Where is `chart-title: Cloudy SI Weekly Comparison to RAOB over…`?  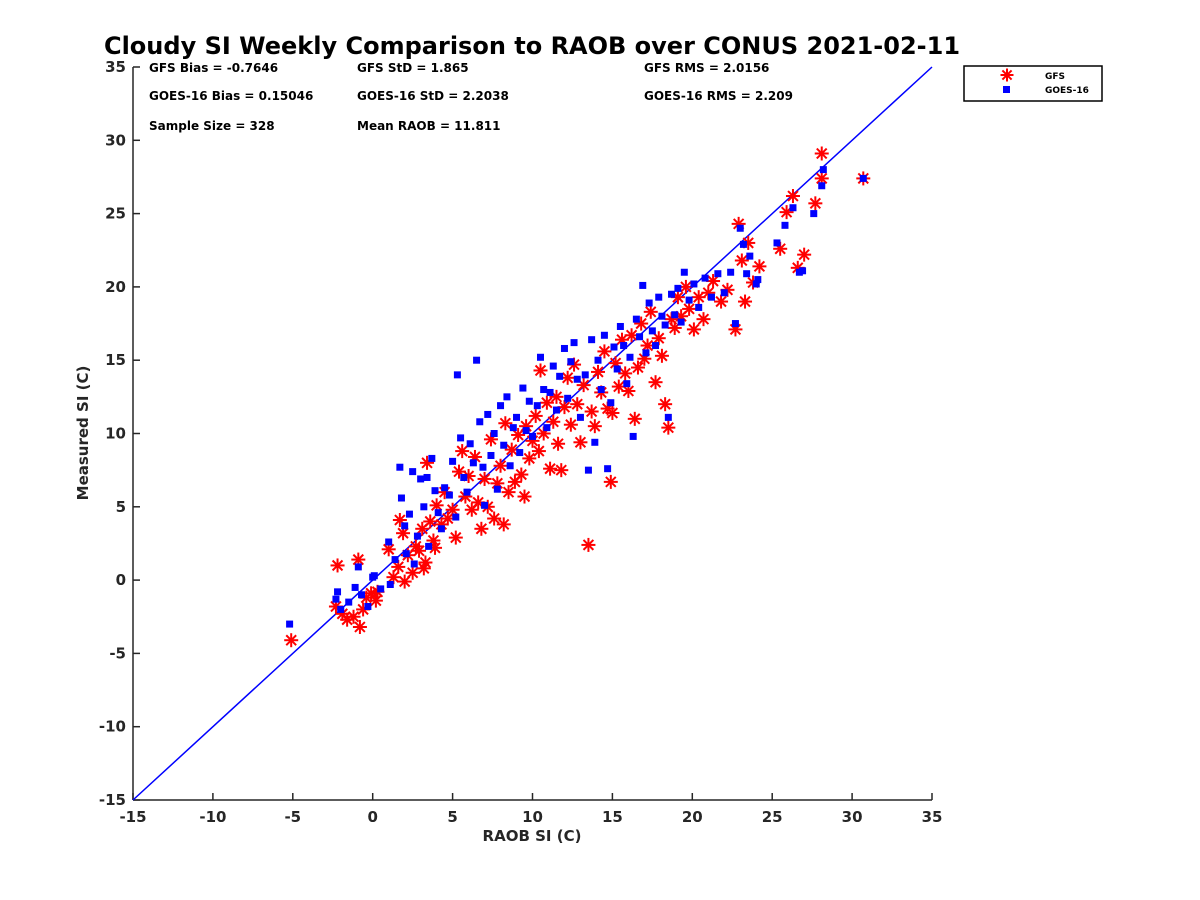 chart-title: Cloudy SI Weekly Comparison to RAOB over… is located at coordinates (532, 46).